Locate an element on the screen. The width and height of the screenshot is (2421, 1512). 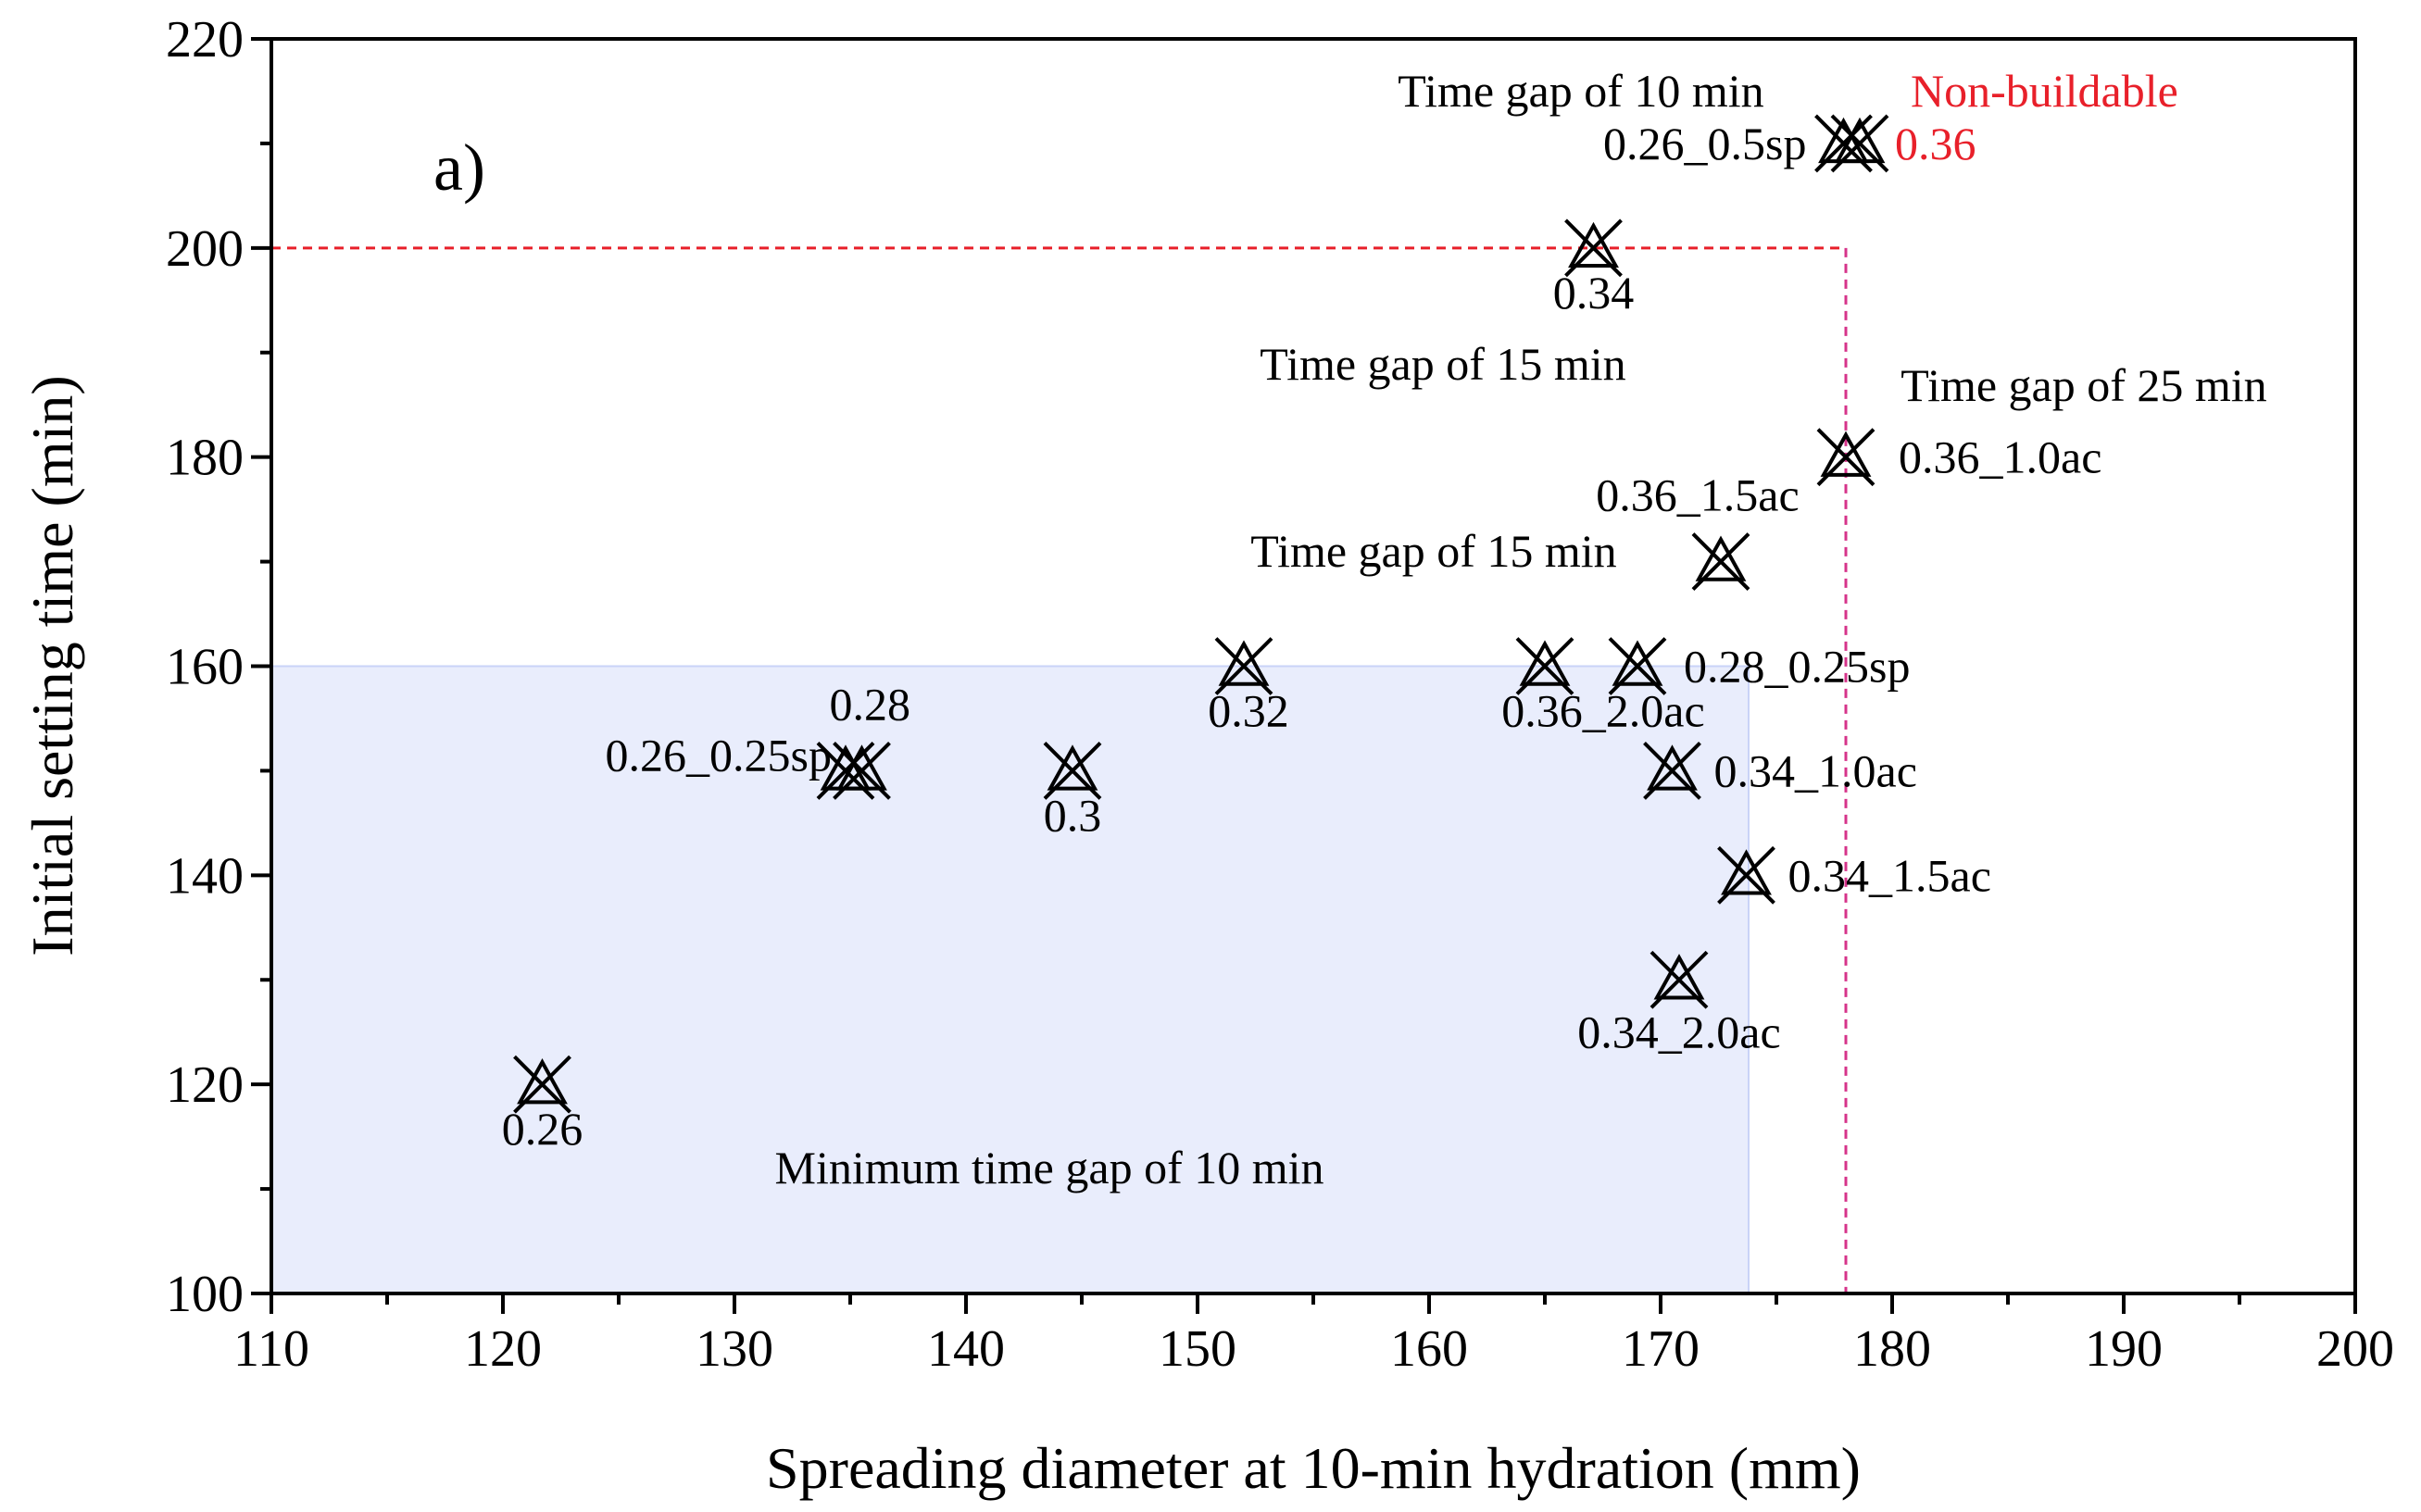
x-tick-label: 140 is located at coordinates (966, 1349).